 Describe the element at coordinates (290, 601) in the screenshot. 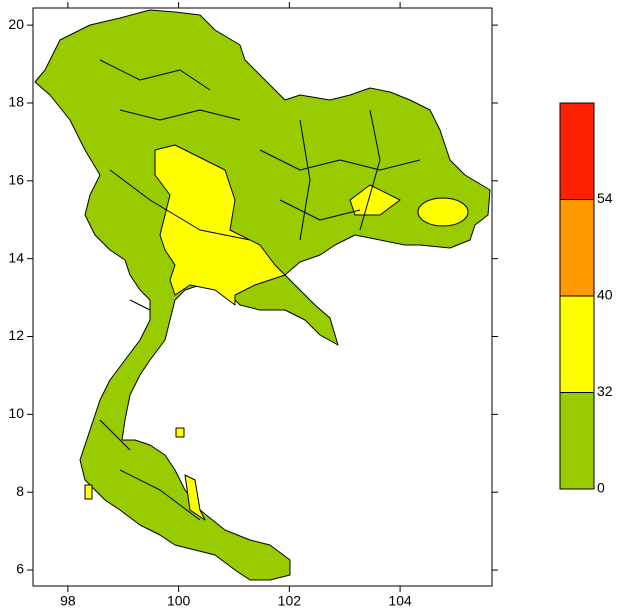

I see `x-tick-label: 102` at that location.